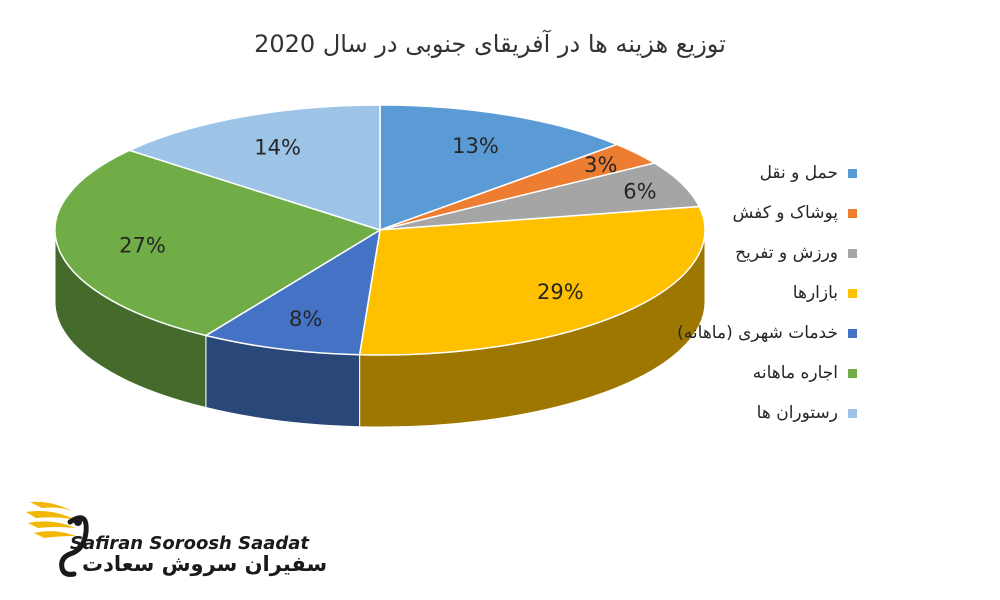 This screenshot has height=600, width=1000. What do you see at coordinates (600, 165) in the screenshot?
I see `pie-label-1: 3%` at bounding box center [600, 165].